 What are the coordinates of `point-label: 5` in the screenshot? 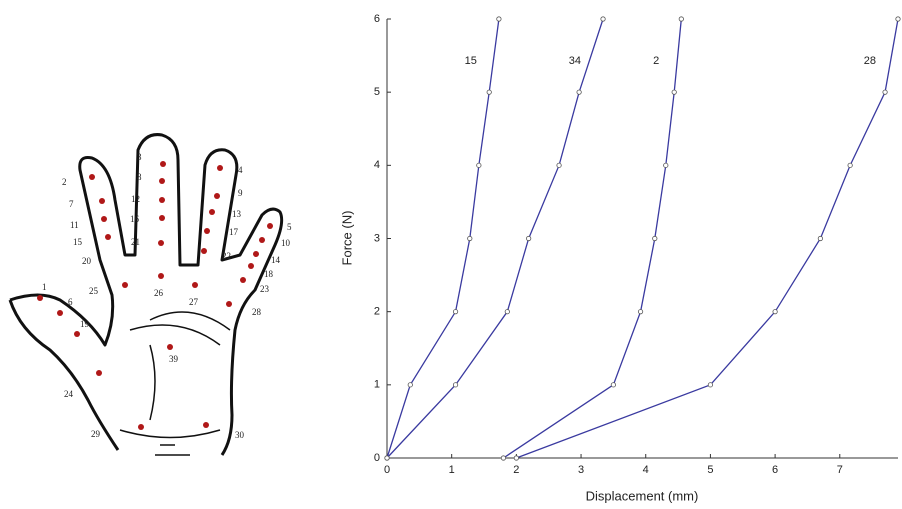 It's located at (289, 227).